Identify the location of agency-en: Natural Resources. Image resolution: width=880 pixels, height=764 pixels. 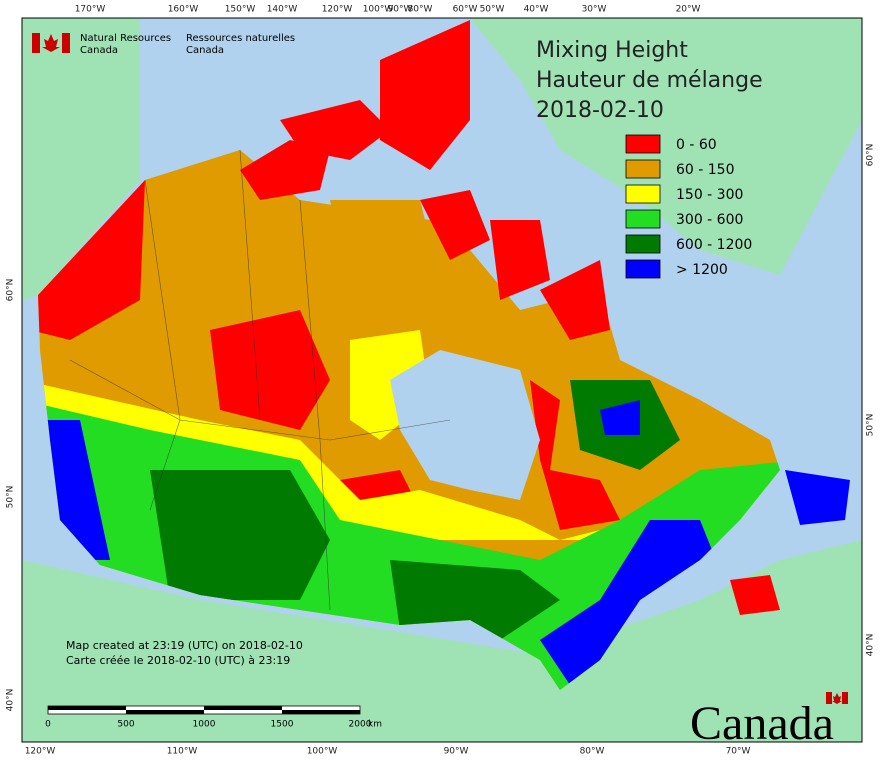
(125, 38).